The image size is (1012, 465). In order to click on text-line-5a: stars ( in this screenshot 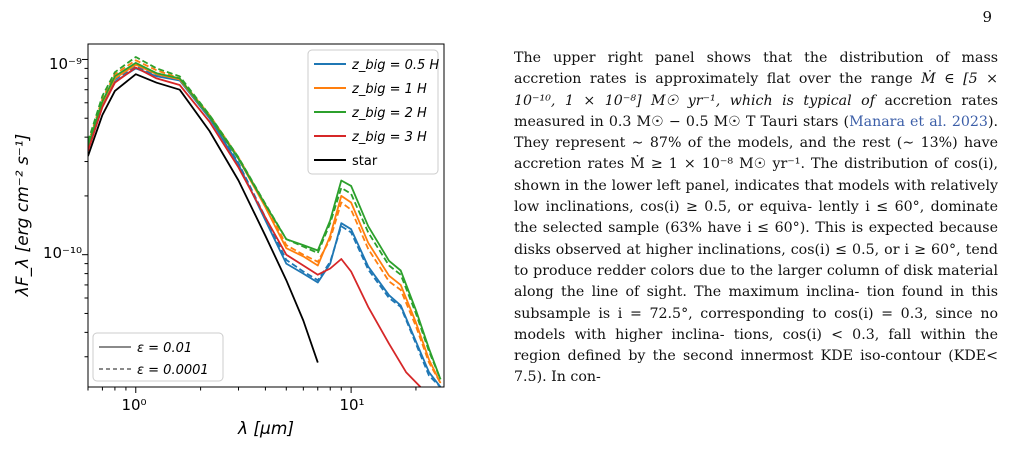, I will do `click(826, 121)`.